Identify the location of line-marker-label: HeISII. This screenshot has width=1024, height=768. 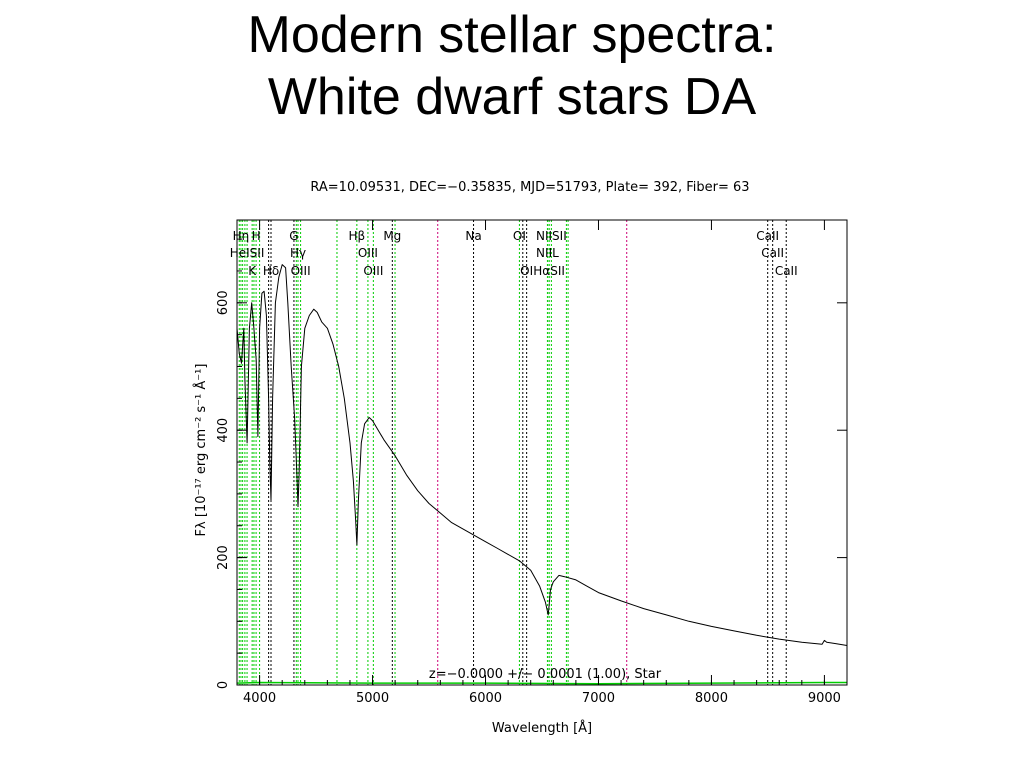
(247, 253).